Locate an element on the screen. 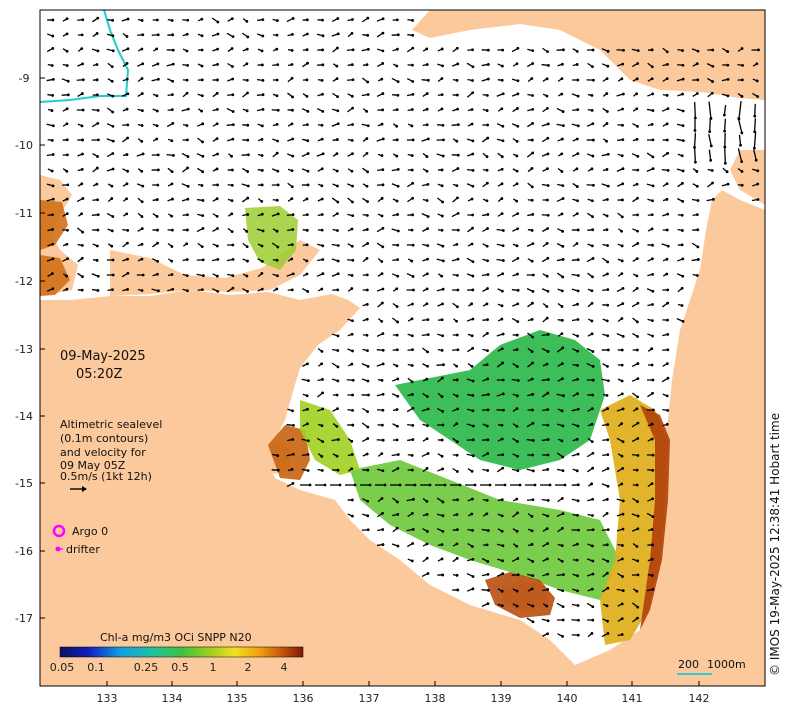 This screenshot has height=716, width=792. velocity-arrow is located at coordinates (740, 140).